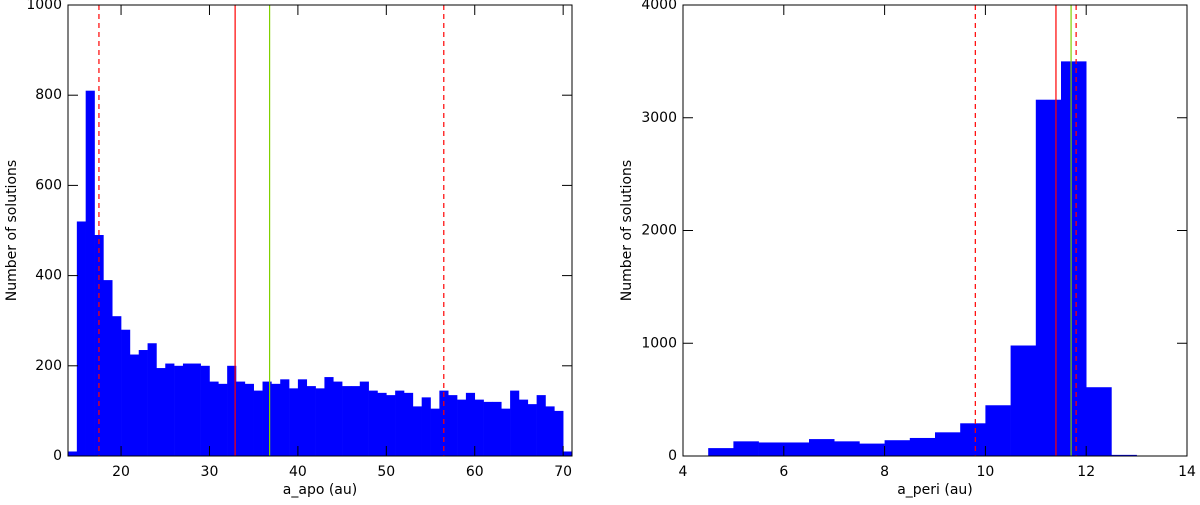 The height and width of the screenshot is (505, 1200). What do you see at coordinates (935, 490) in the screenshot?
I see `x-axis-label: a_peri (au)` at bounding box center [935, 490].